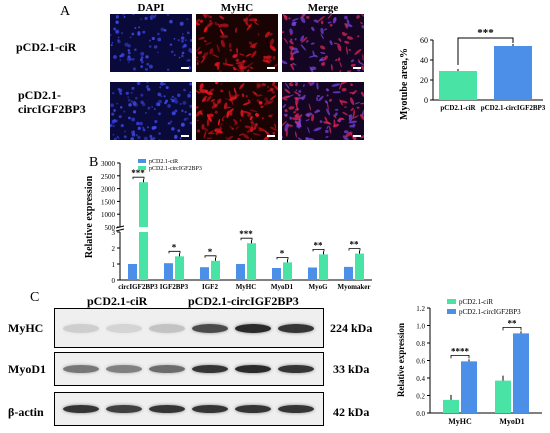 This screenshot has width=550, height=433. What do you see at coordinates (323, 43) in the screenshot?
I see `micrograph-merge-row1` at bounding box center [323, 43].